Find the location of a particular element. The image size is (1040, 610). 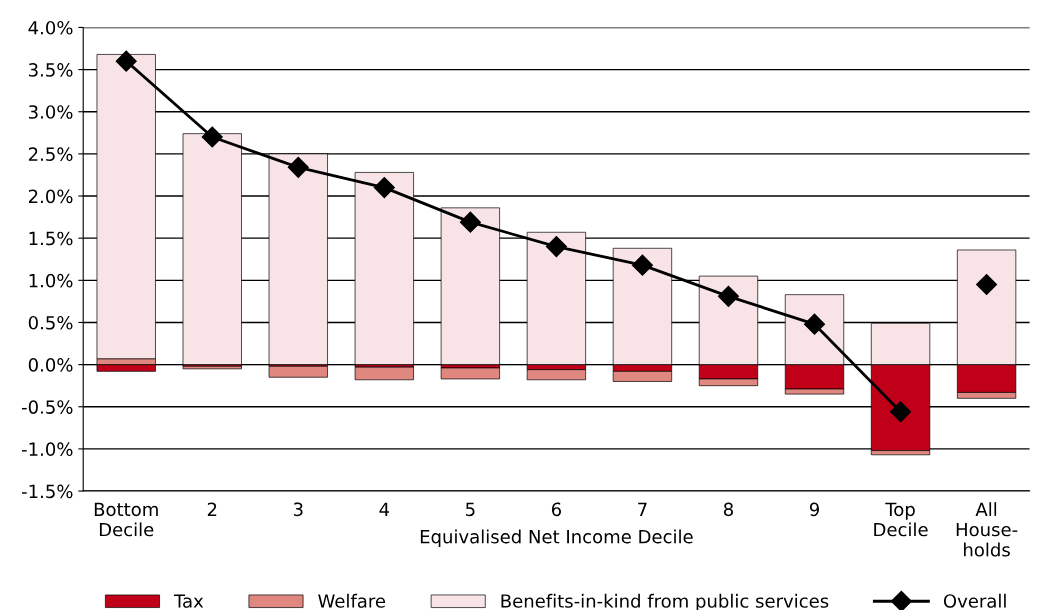

x-tick-label: 2 is located at coordinates (212, 509).